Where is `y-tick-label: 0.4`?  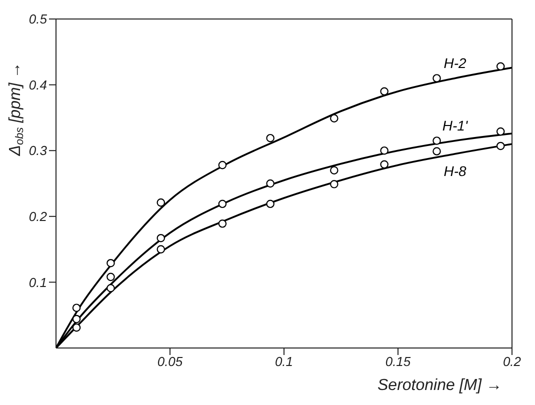 y-tick-label: 0.4 is located at coordinates (37, 84).